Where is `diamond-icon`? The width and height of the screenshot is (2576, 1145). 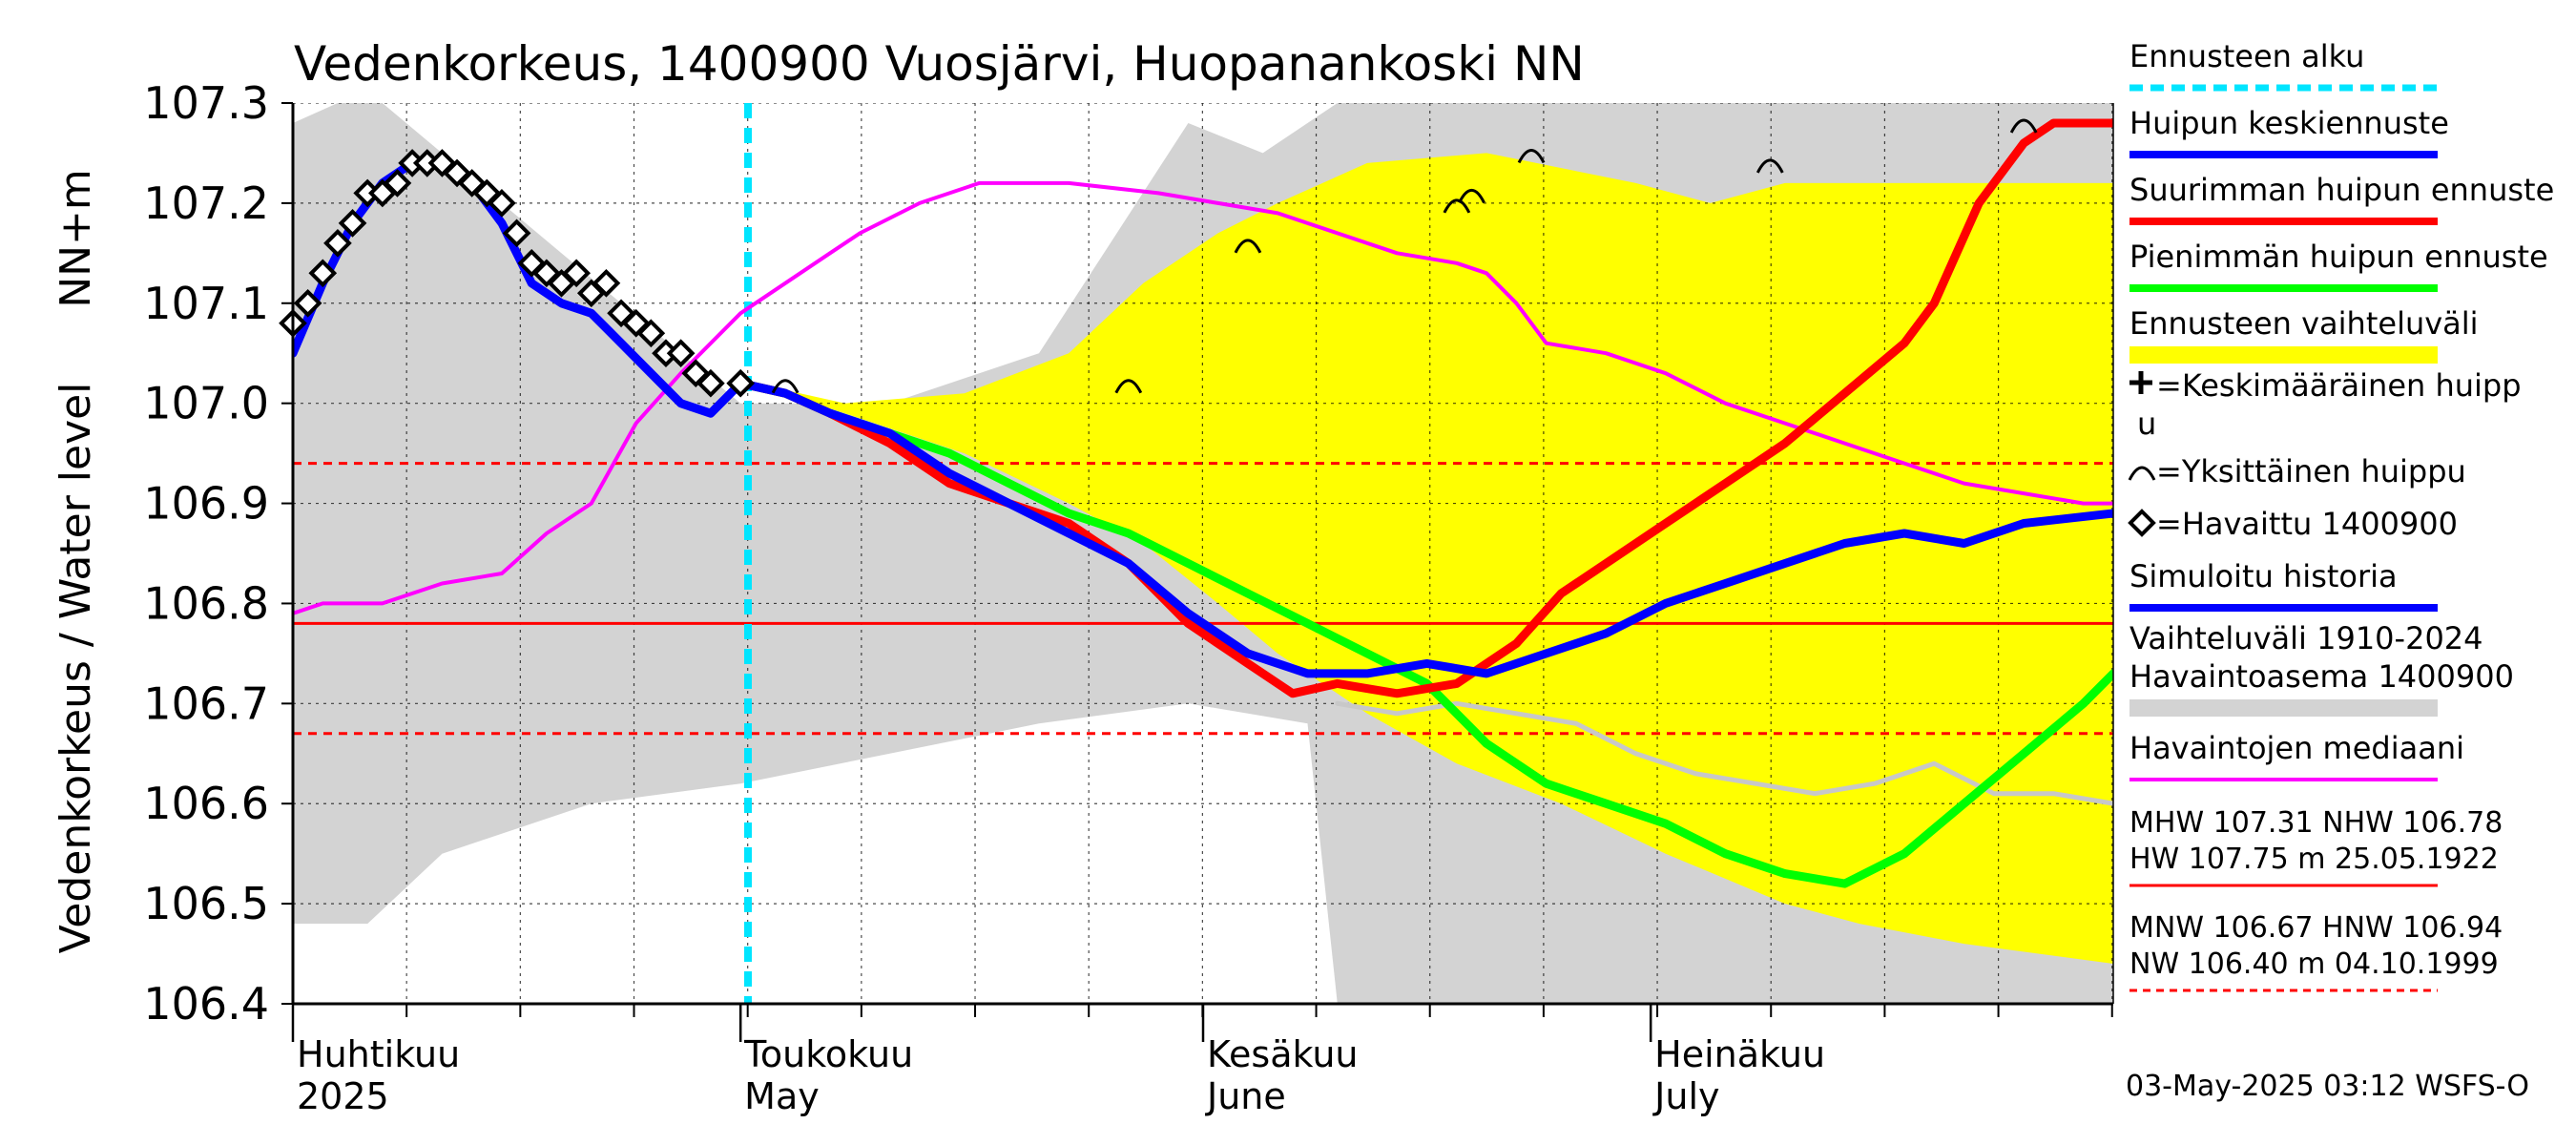
diamond-icon is located at coordinates (2142, 523).